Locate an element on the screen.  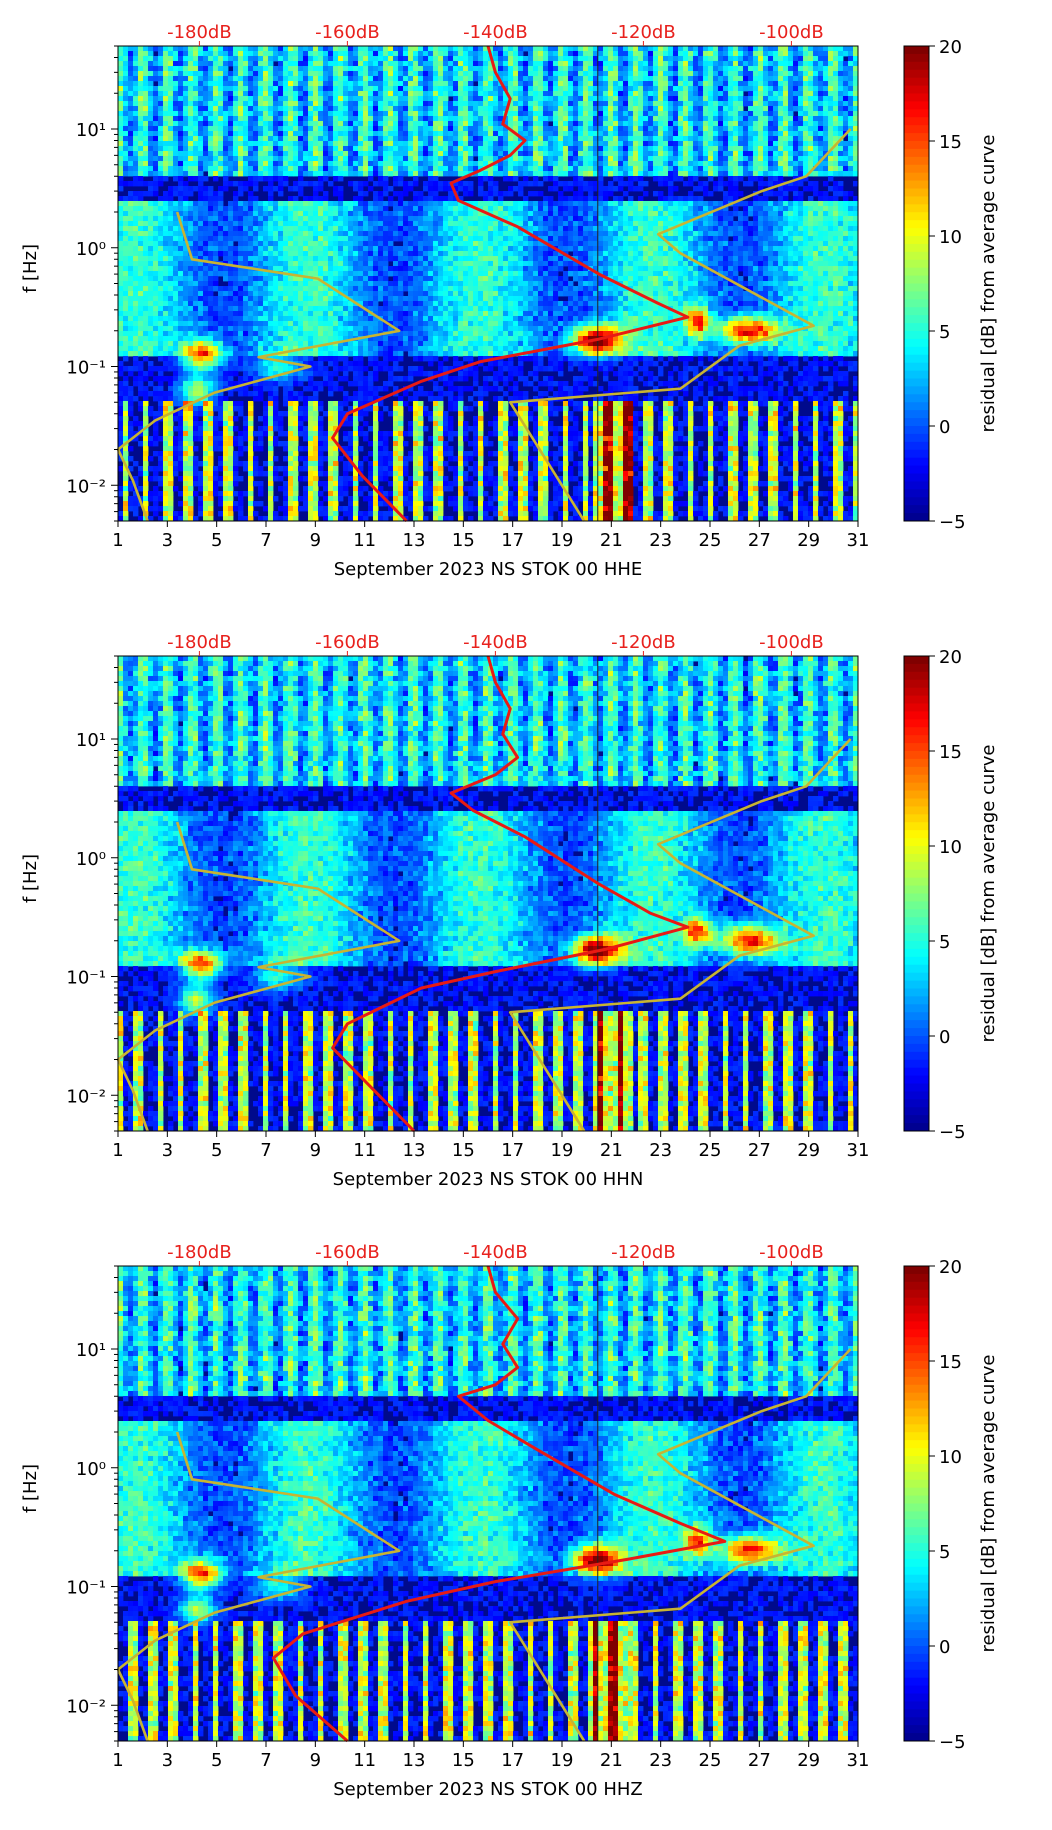
x-axis-label: September 2023 NS STOK 00 HHN is located at coordinates (488, 1179).